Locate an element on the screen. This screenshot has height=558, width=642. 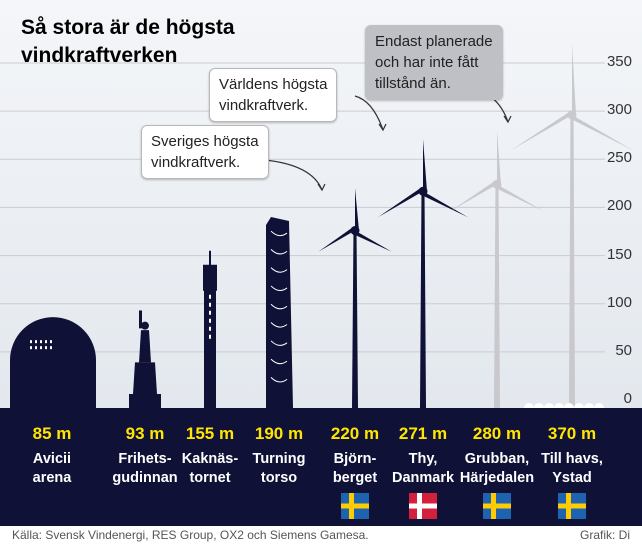
turbine-bjornberget-tower is located at coordinates (355, 319).